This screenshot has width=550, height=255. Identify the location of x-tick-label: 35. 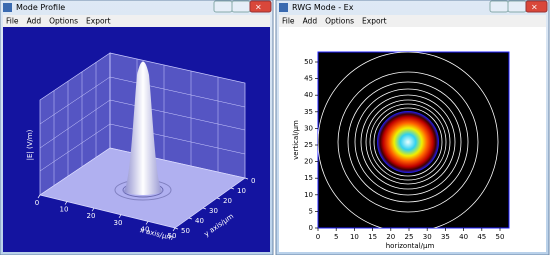
(445, 237).